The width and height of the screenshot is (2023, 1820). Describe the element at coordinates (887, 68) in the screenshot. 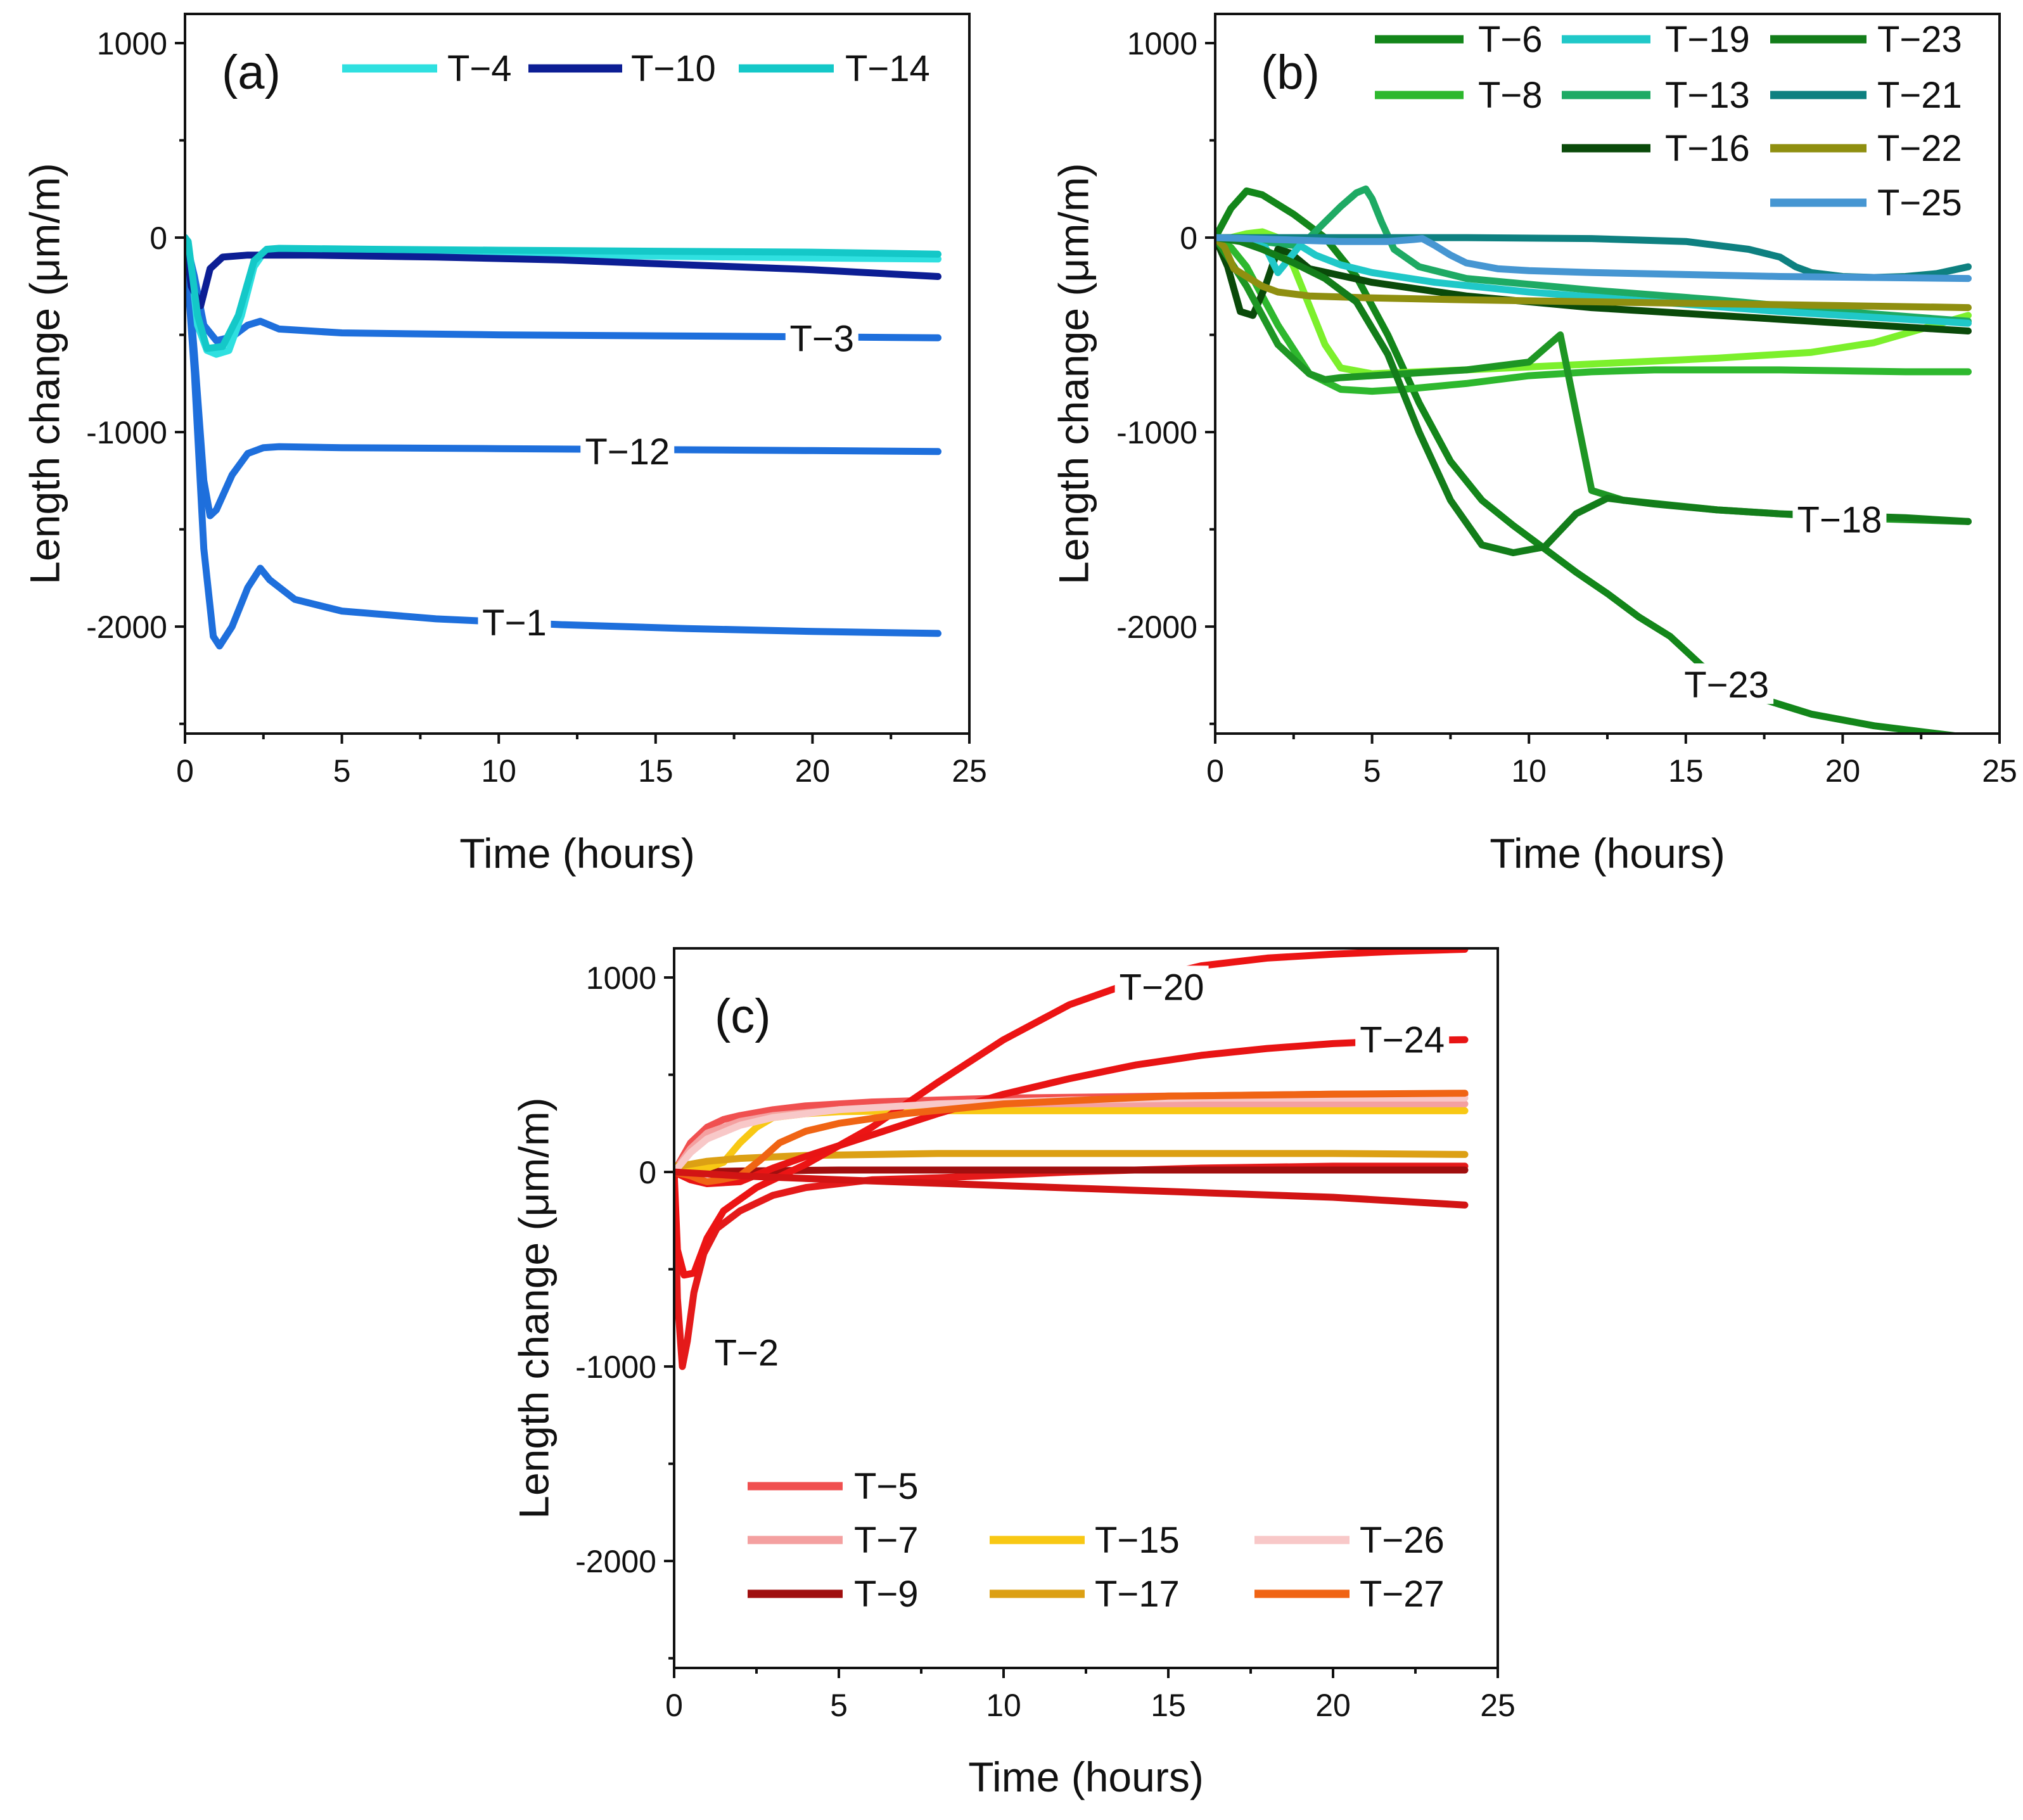

I see `legend-label: T−14` at that location.